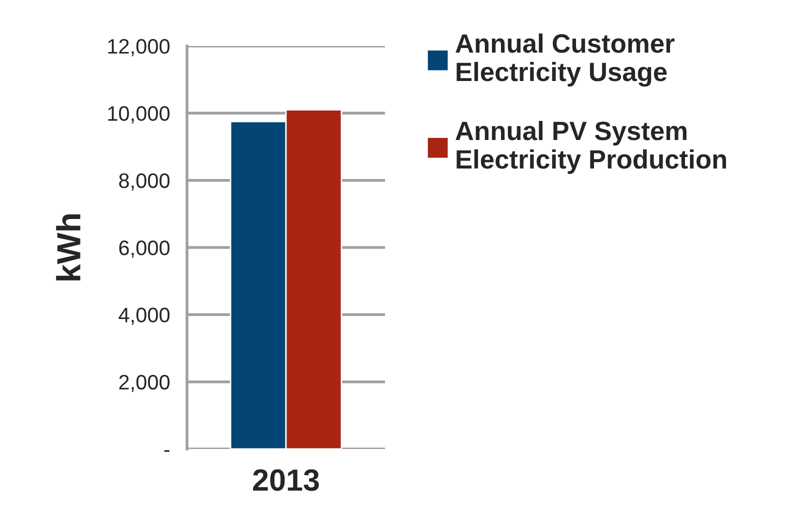 The width and height of the screenshot is (798, 511). Describe the element at coordinates (139, 47) in the screenshot. I see `y-tick-label: 12,000` at that location.